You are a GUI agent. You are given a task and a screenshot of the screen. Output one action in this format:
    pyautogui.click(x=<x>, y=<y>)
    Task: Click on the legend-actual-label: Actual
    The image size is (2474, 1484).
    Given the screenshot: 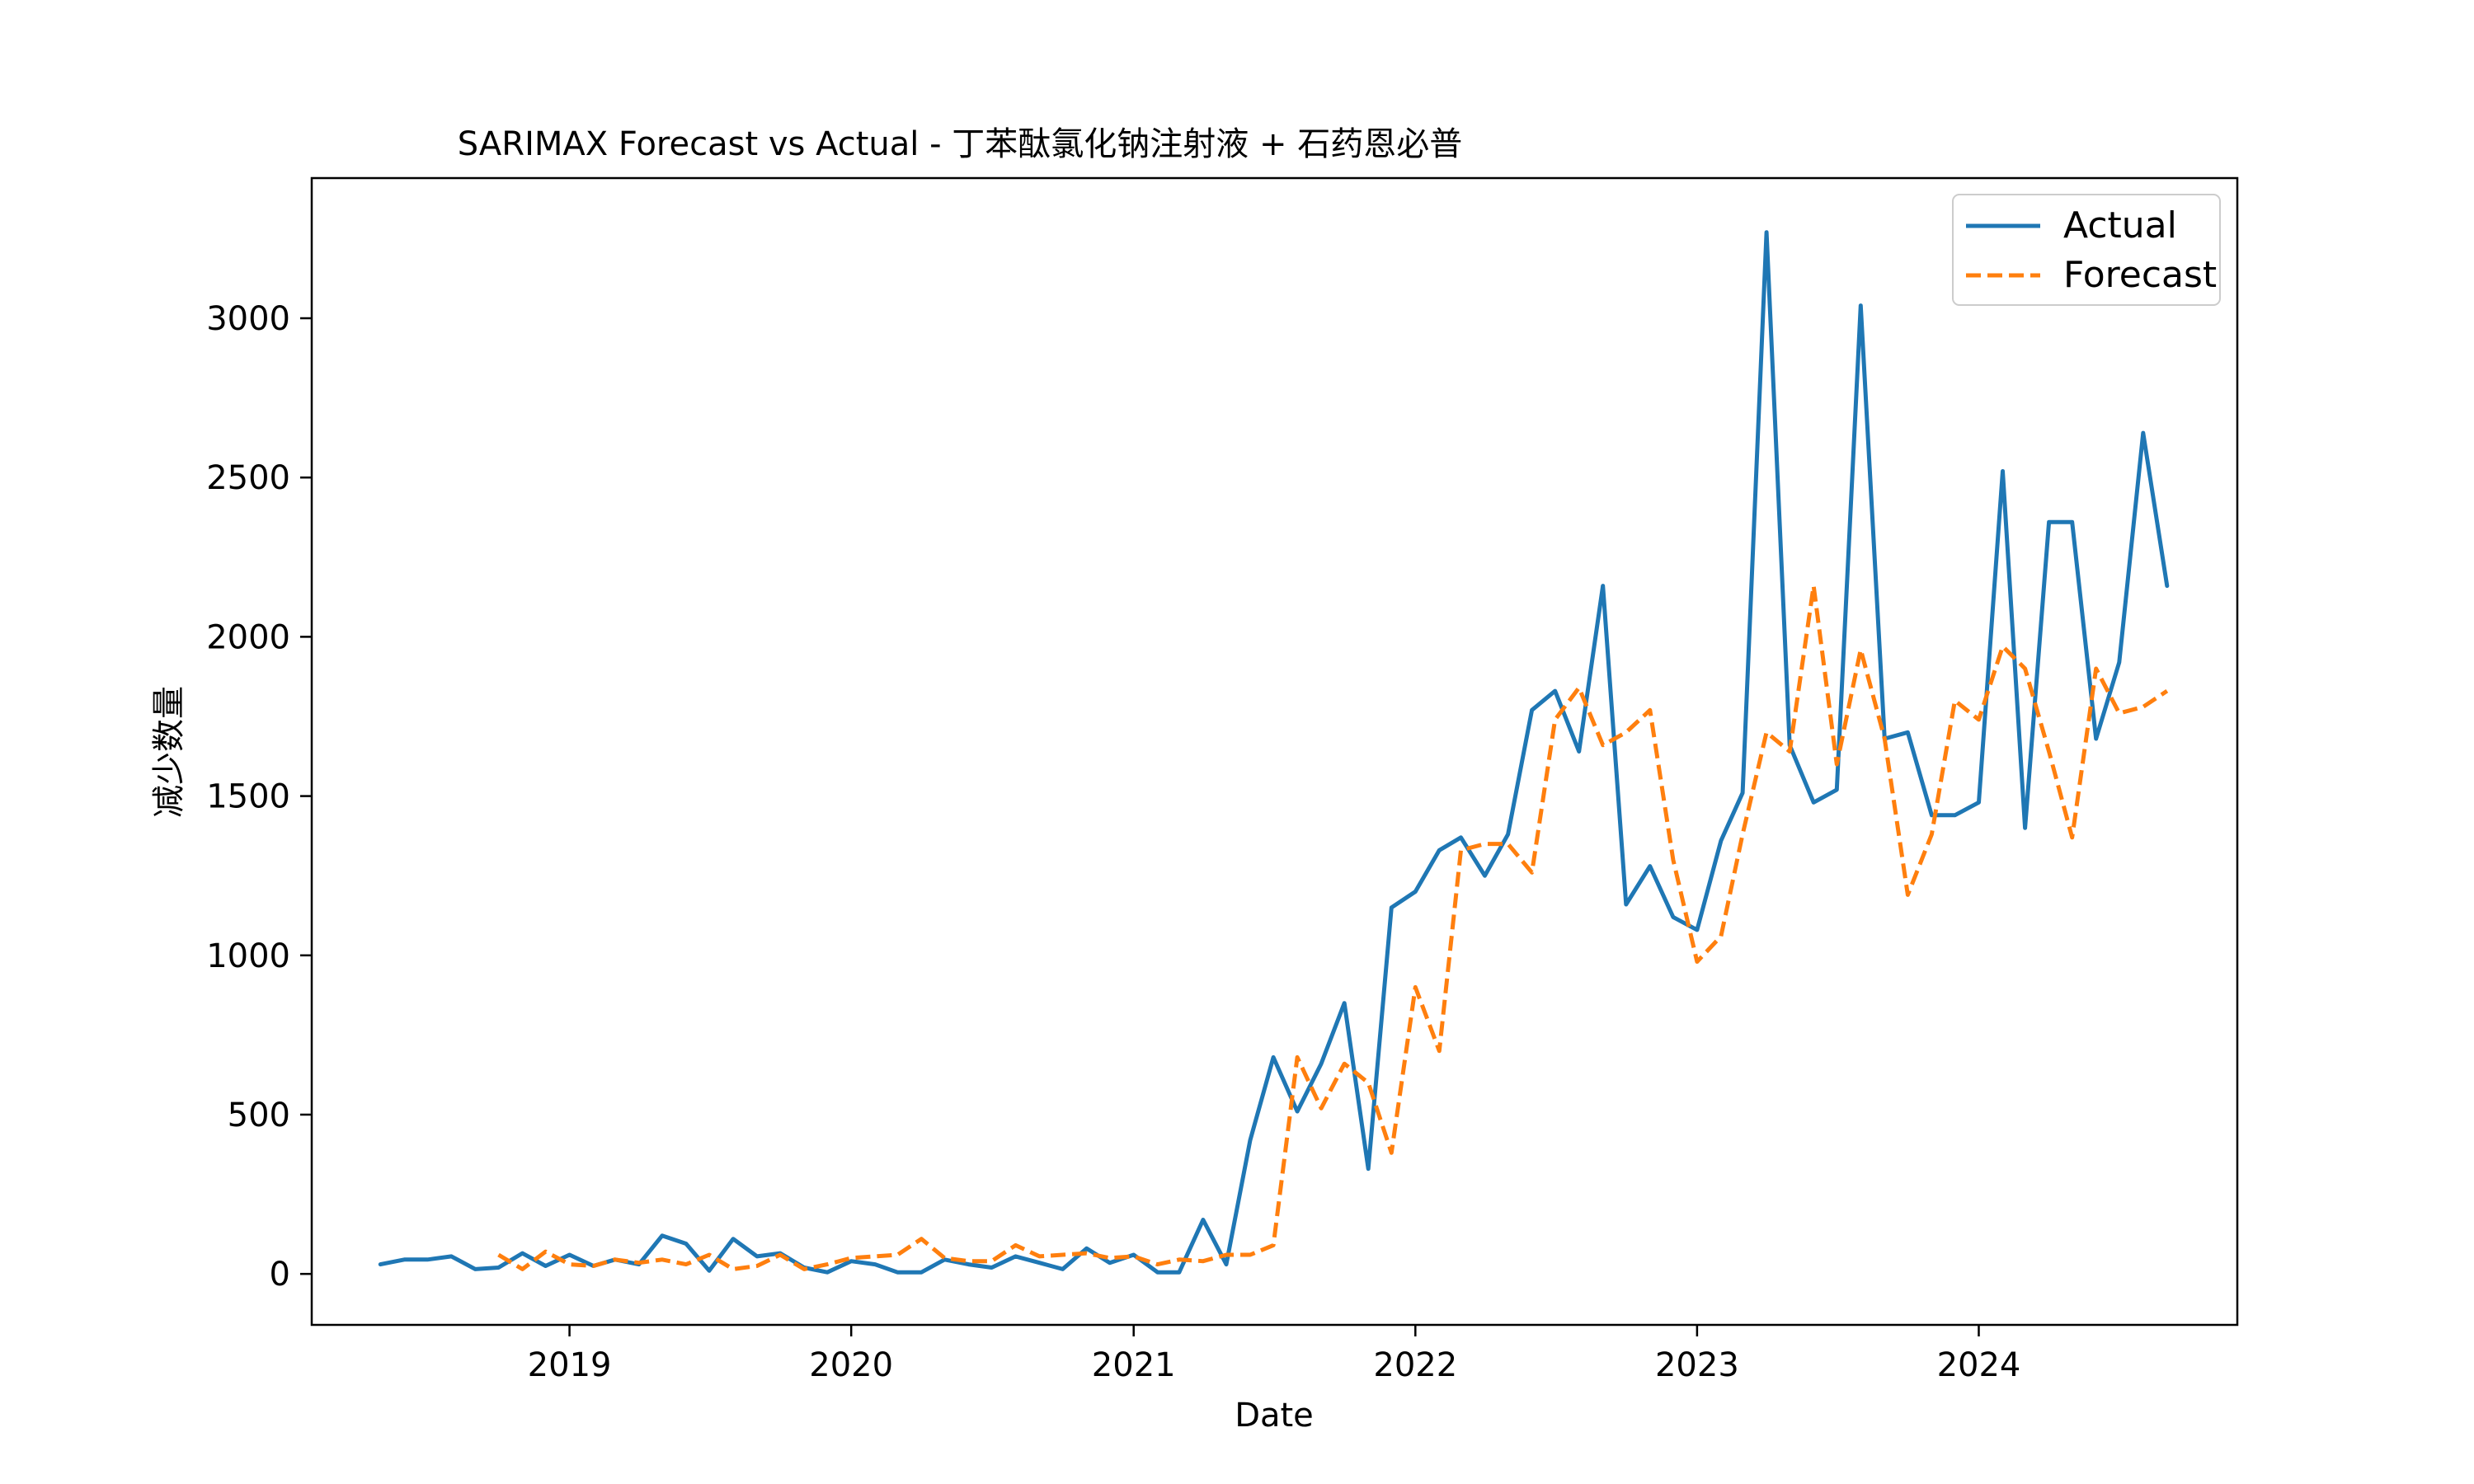 What is the action you would take?
    pyautogui.click(x=2120, y=226)
    